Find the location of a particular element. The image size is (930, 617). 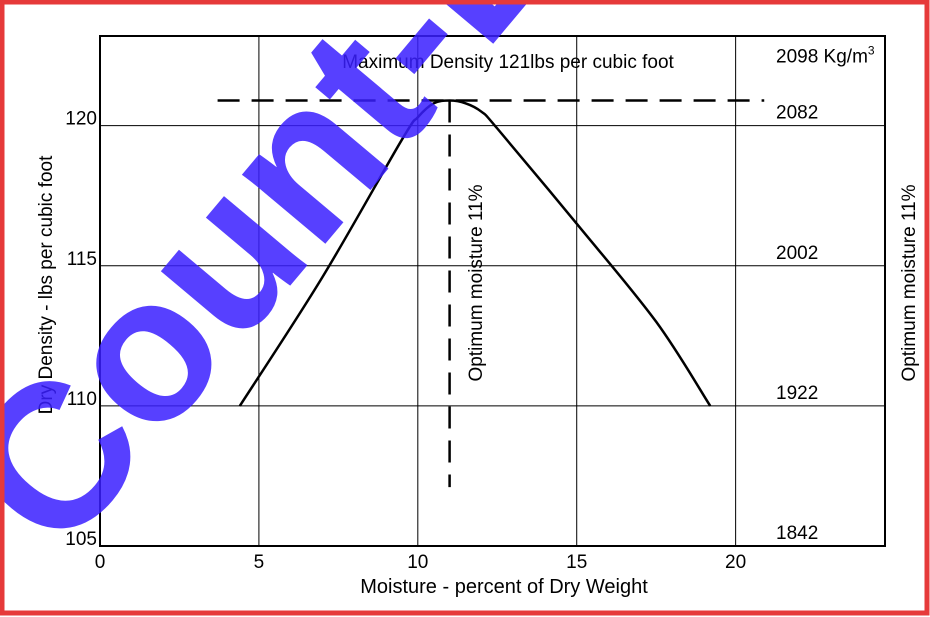

secondary-y-label: 1842 is located at coordinates (797, 533).